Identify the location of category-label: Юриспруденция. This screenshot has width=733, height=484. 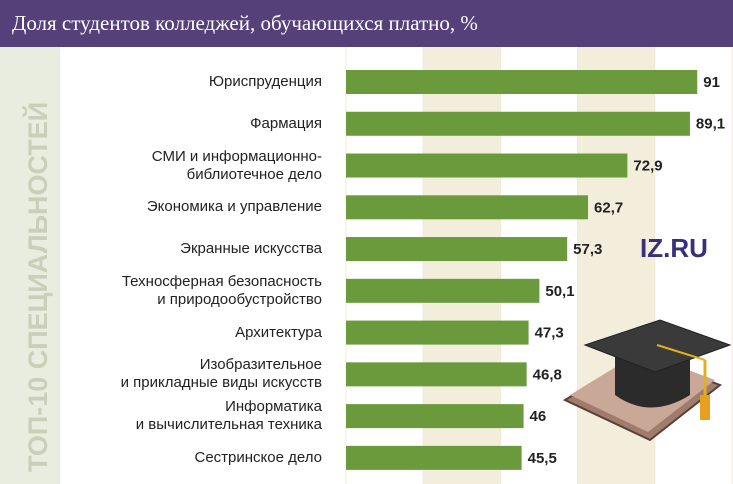
(265, 81).